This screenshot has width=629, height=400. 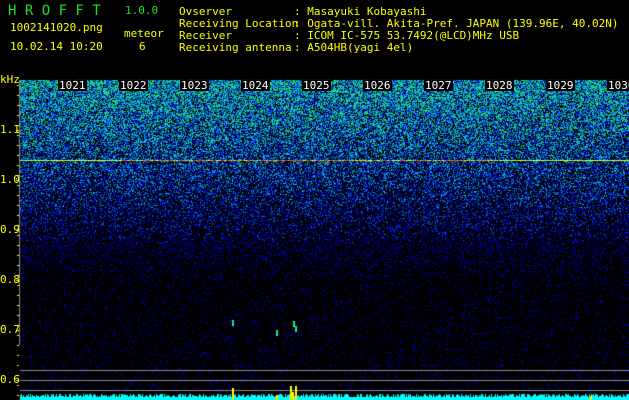 I want to click on y-tick-label: 1.0, so click(x=10, y=179).